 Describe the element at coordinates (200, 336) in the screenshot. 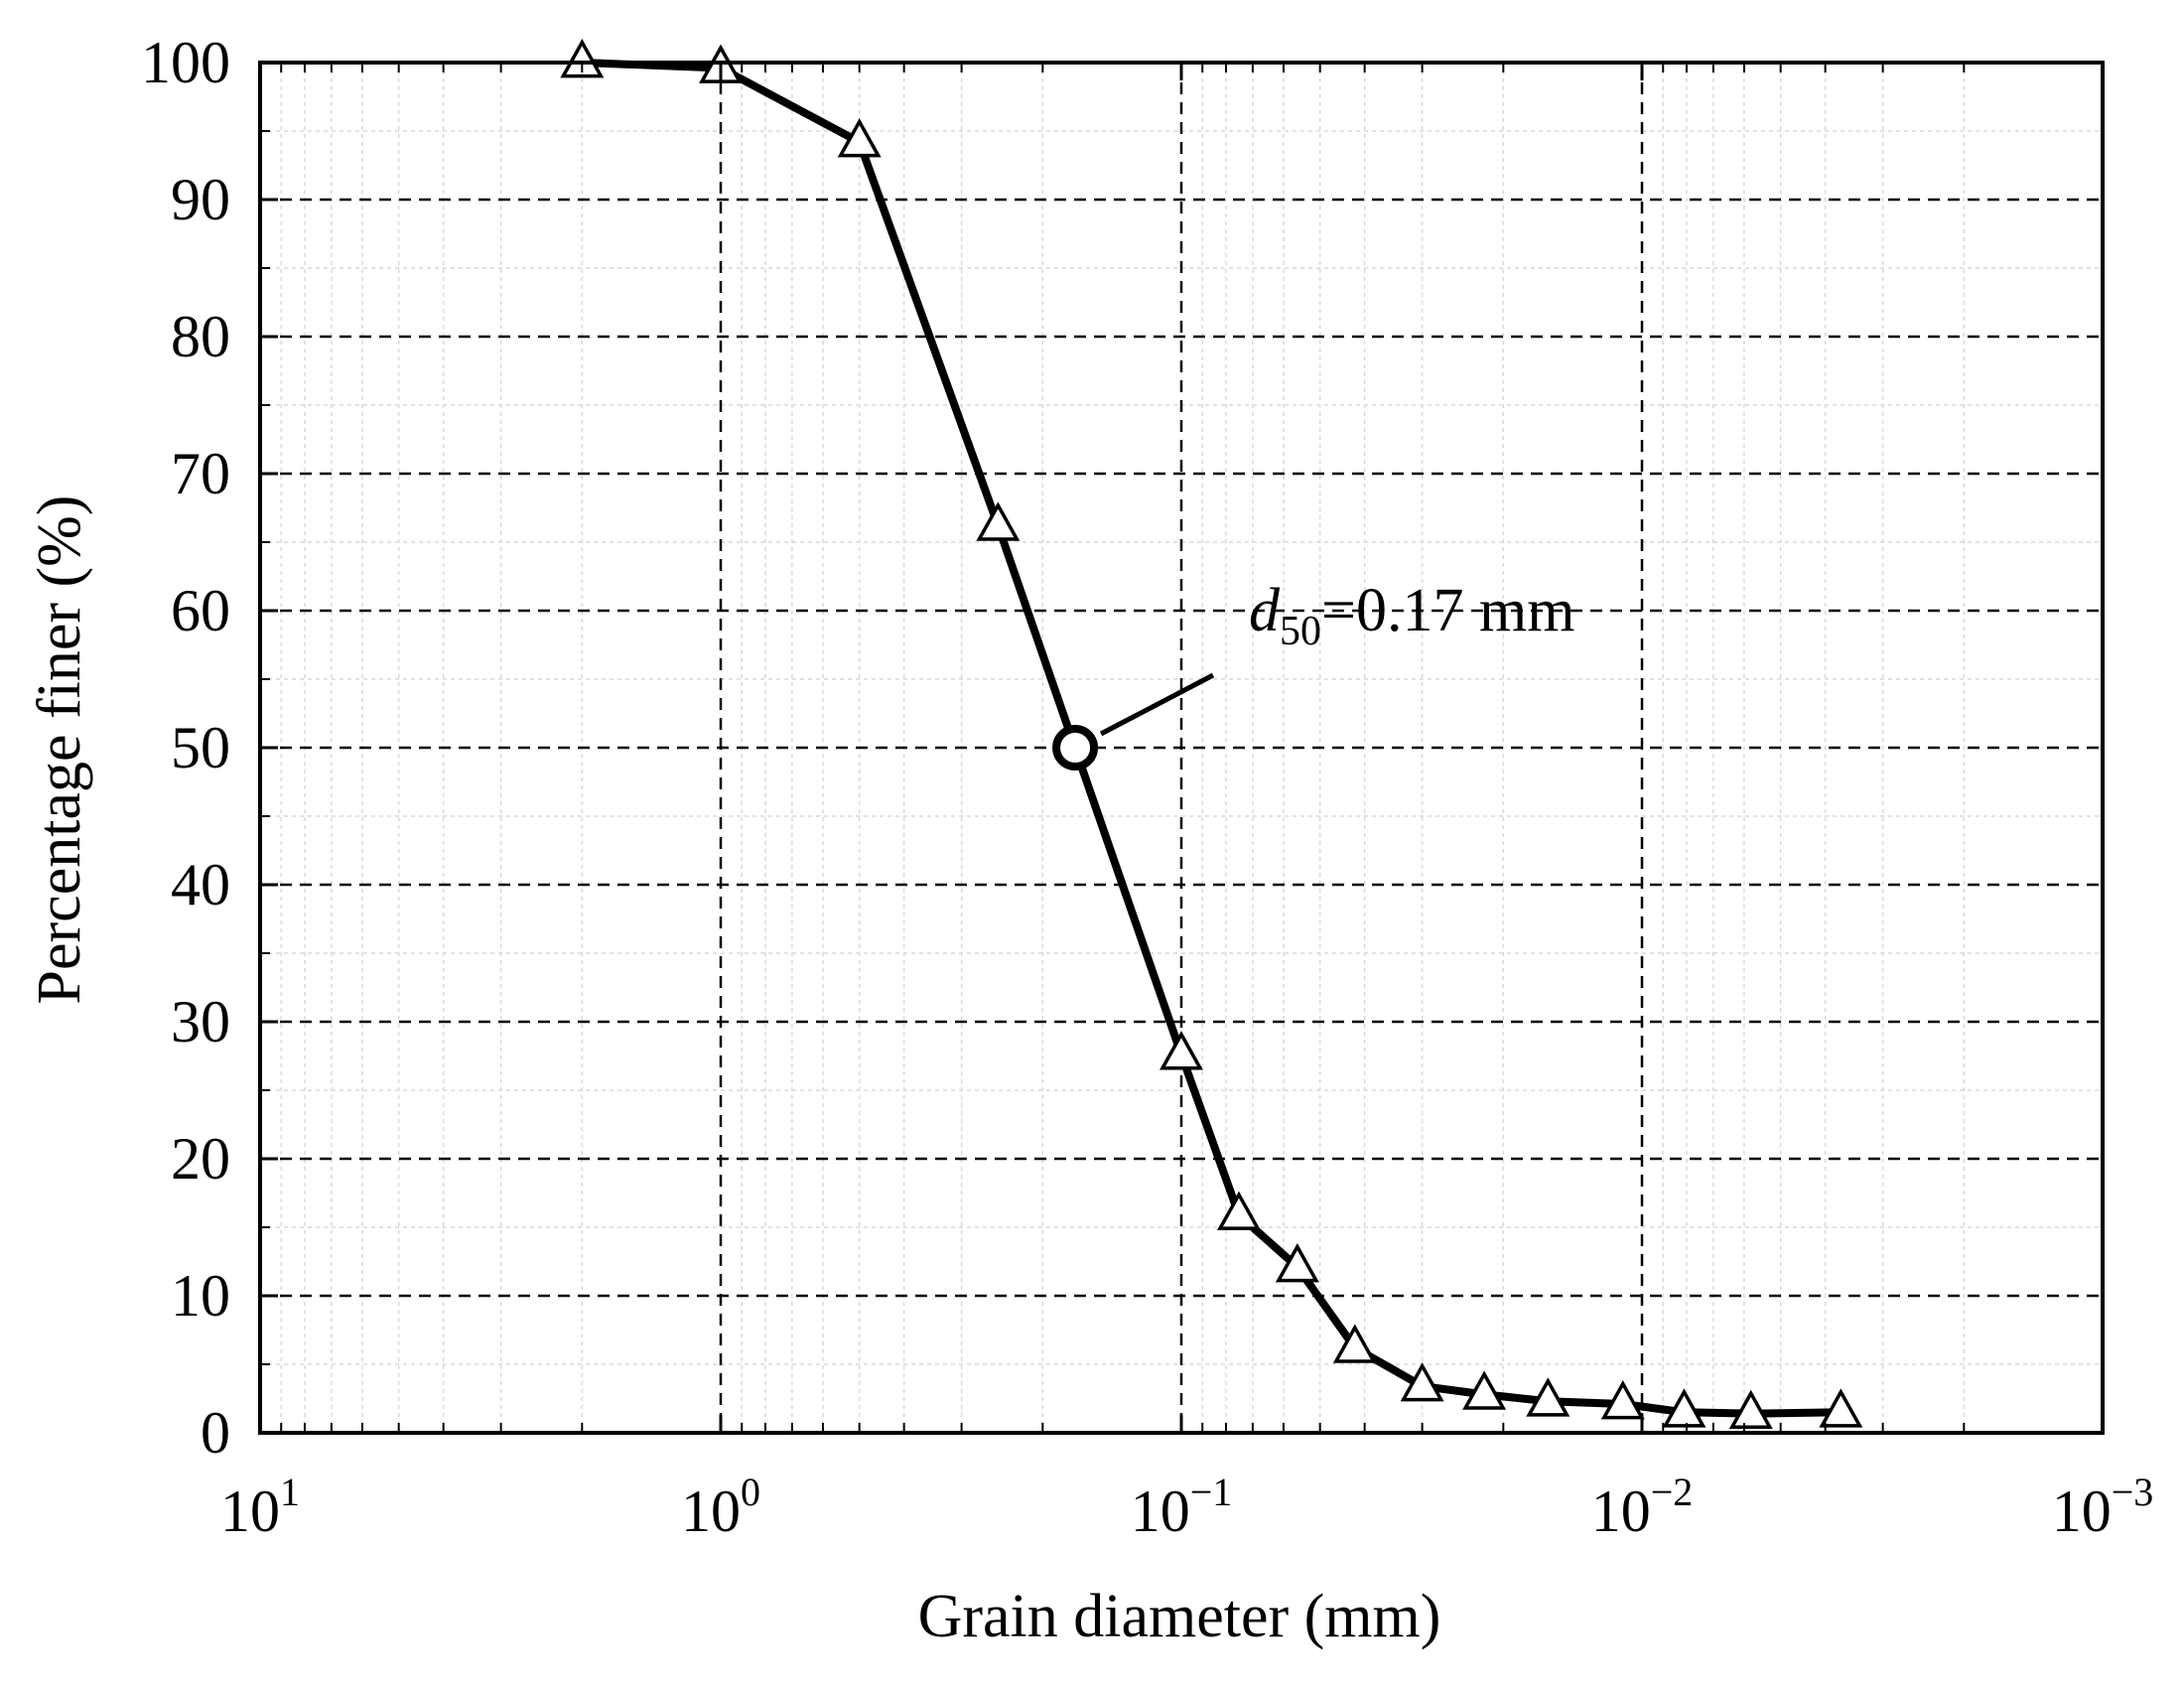

I see `y-tick-label: 80` at that location.